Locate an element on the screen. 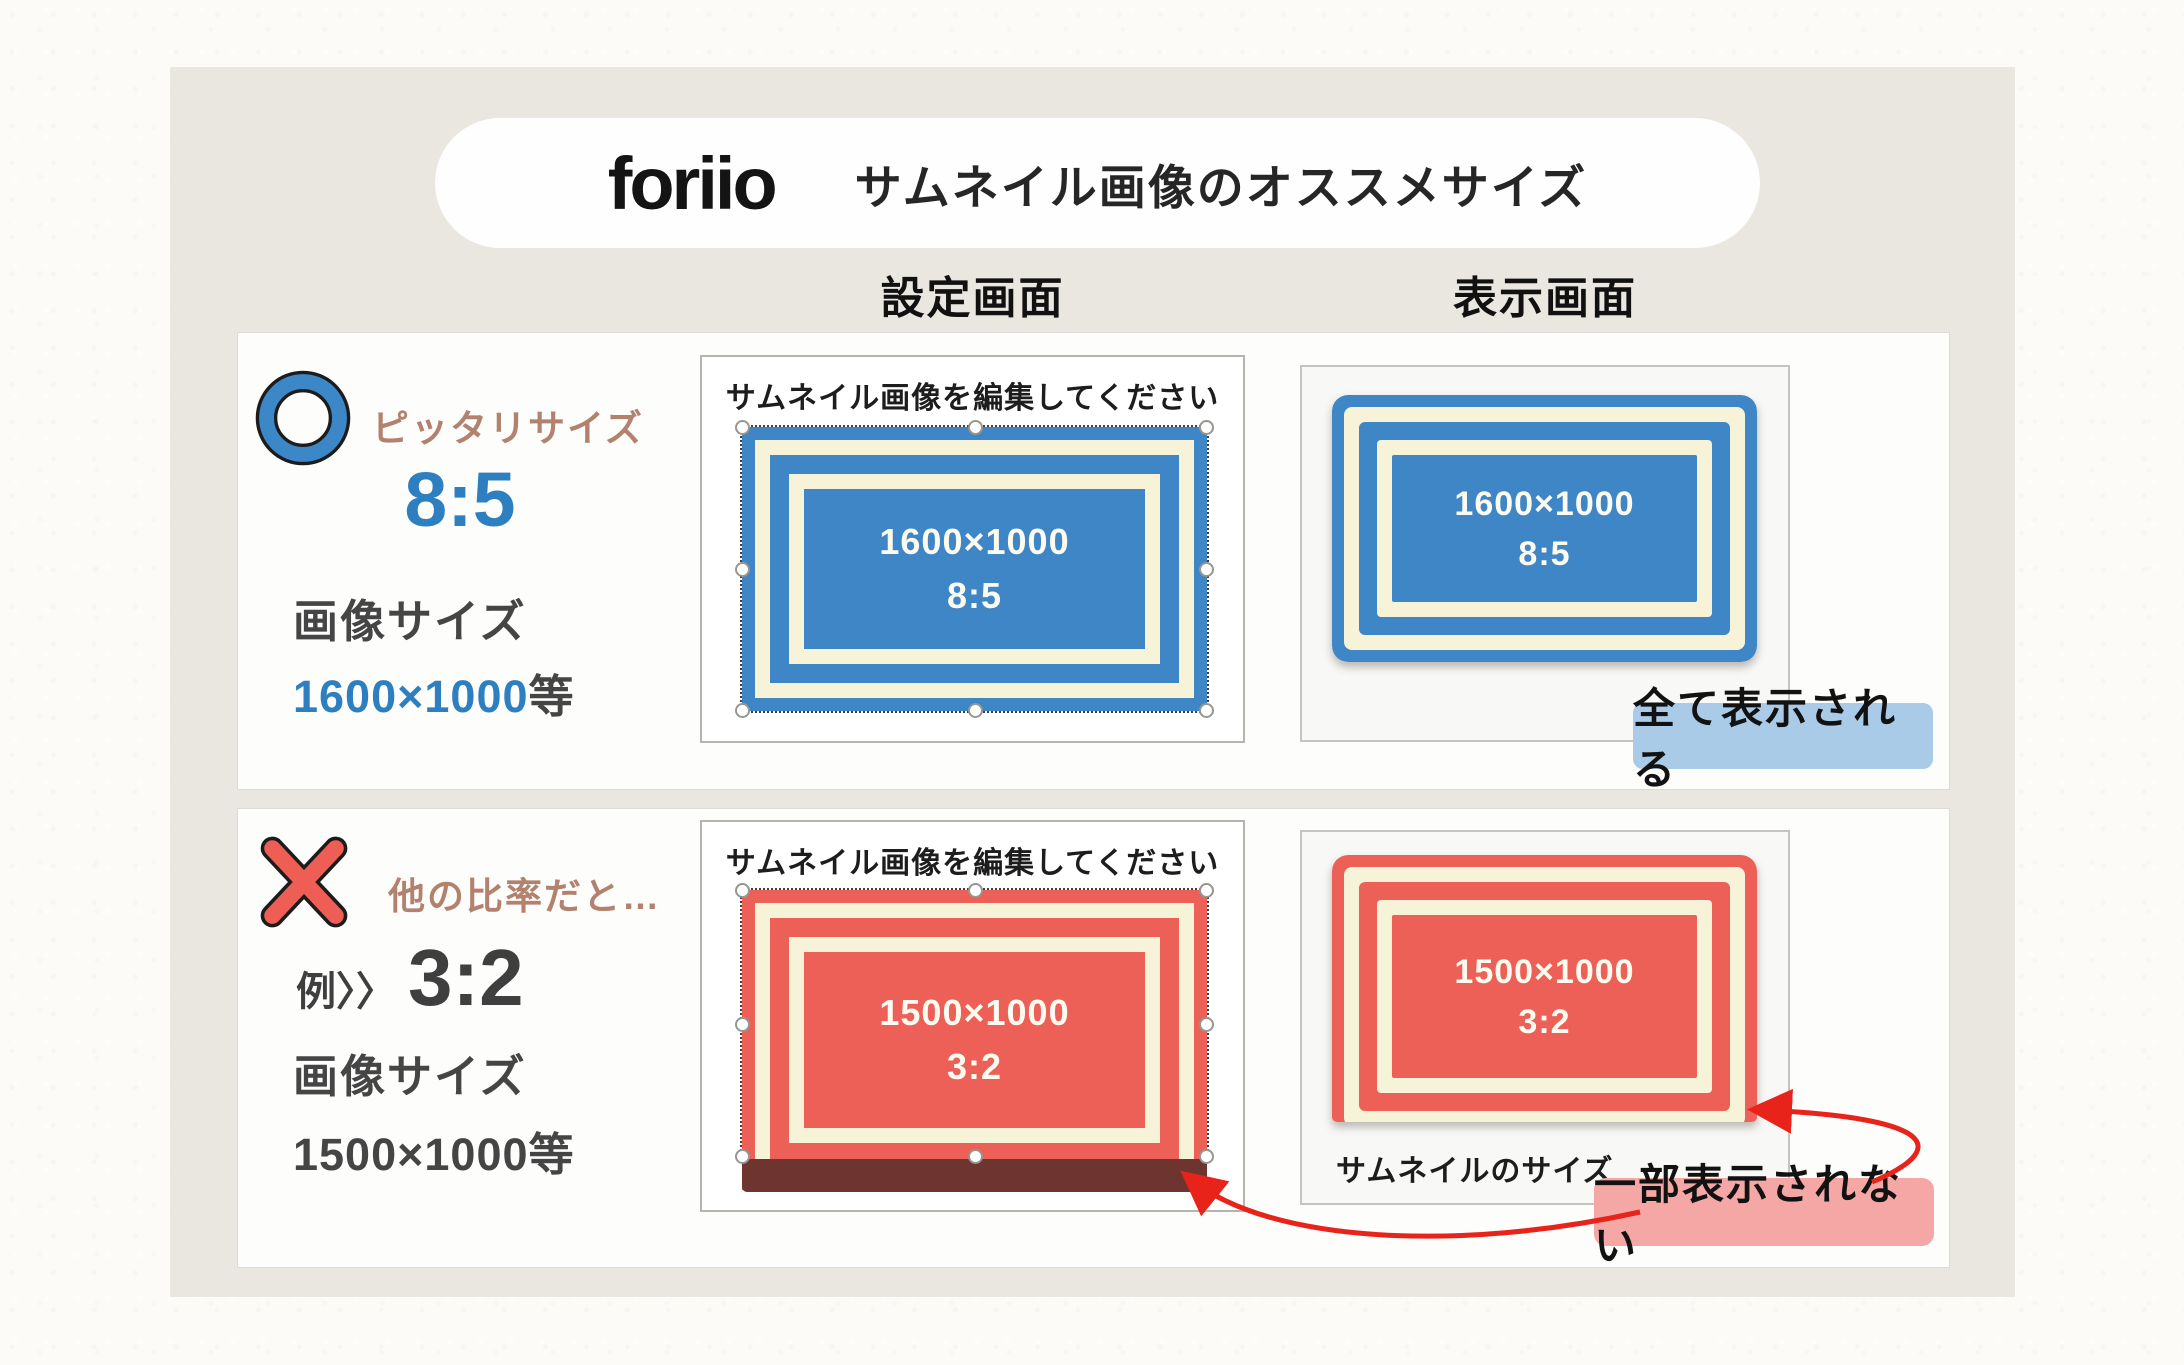  thumb-band-mid: 1600×1000 8:5 is located at coordinates (1544, 528).